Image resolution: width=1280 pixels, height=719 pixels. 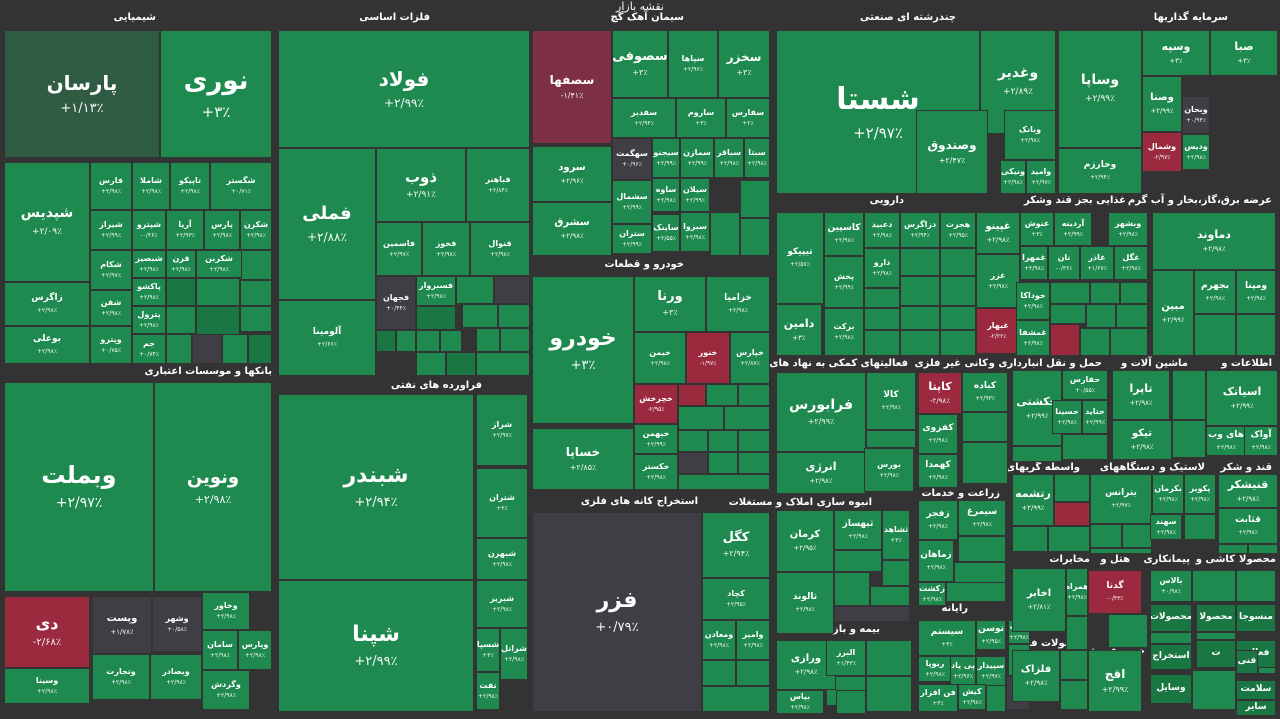 What do you see at coordinates (149, 320) in the screenshot?
I see `symbol-tile: پترول +۲/۹۸٪` at bounding box center [149, 320].